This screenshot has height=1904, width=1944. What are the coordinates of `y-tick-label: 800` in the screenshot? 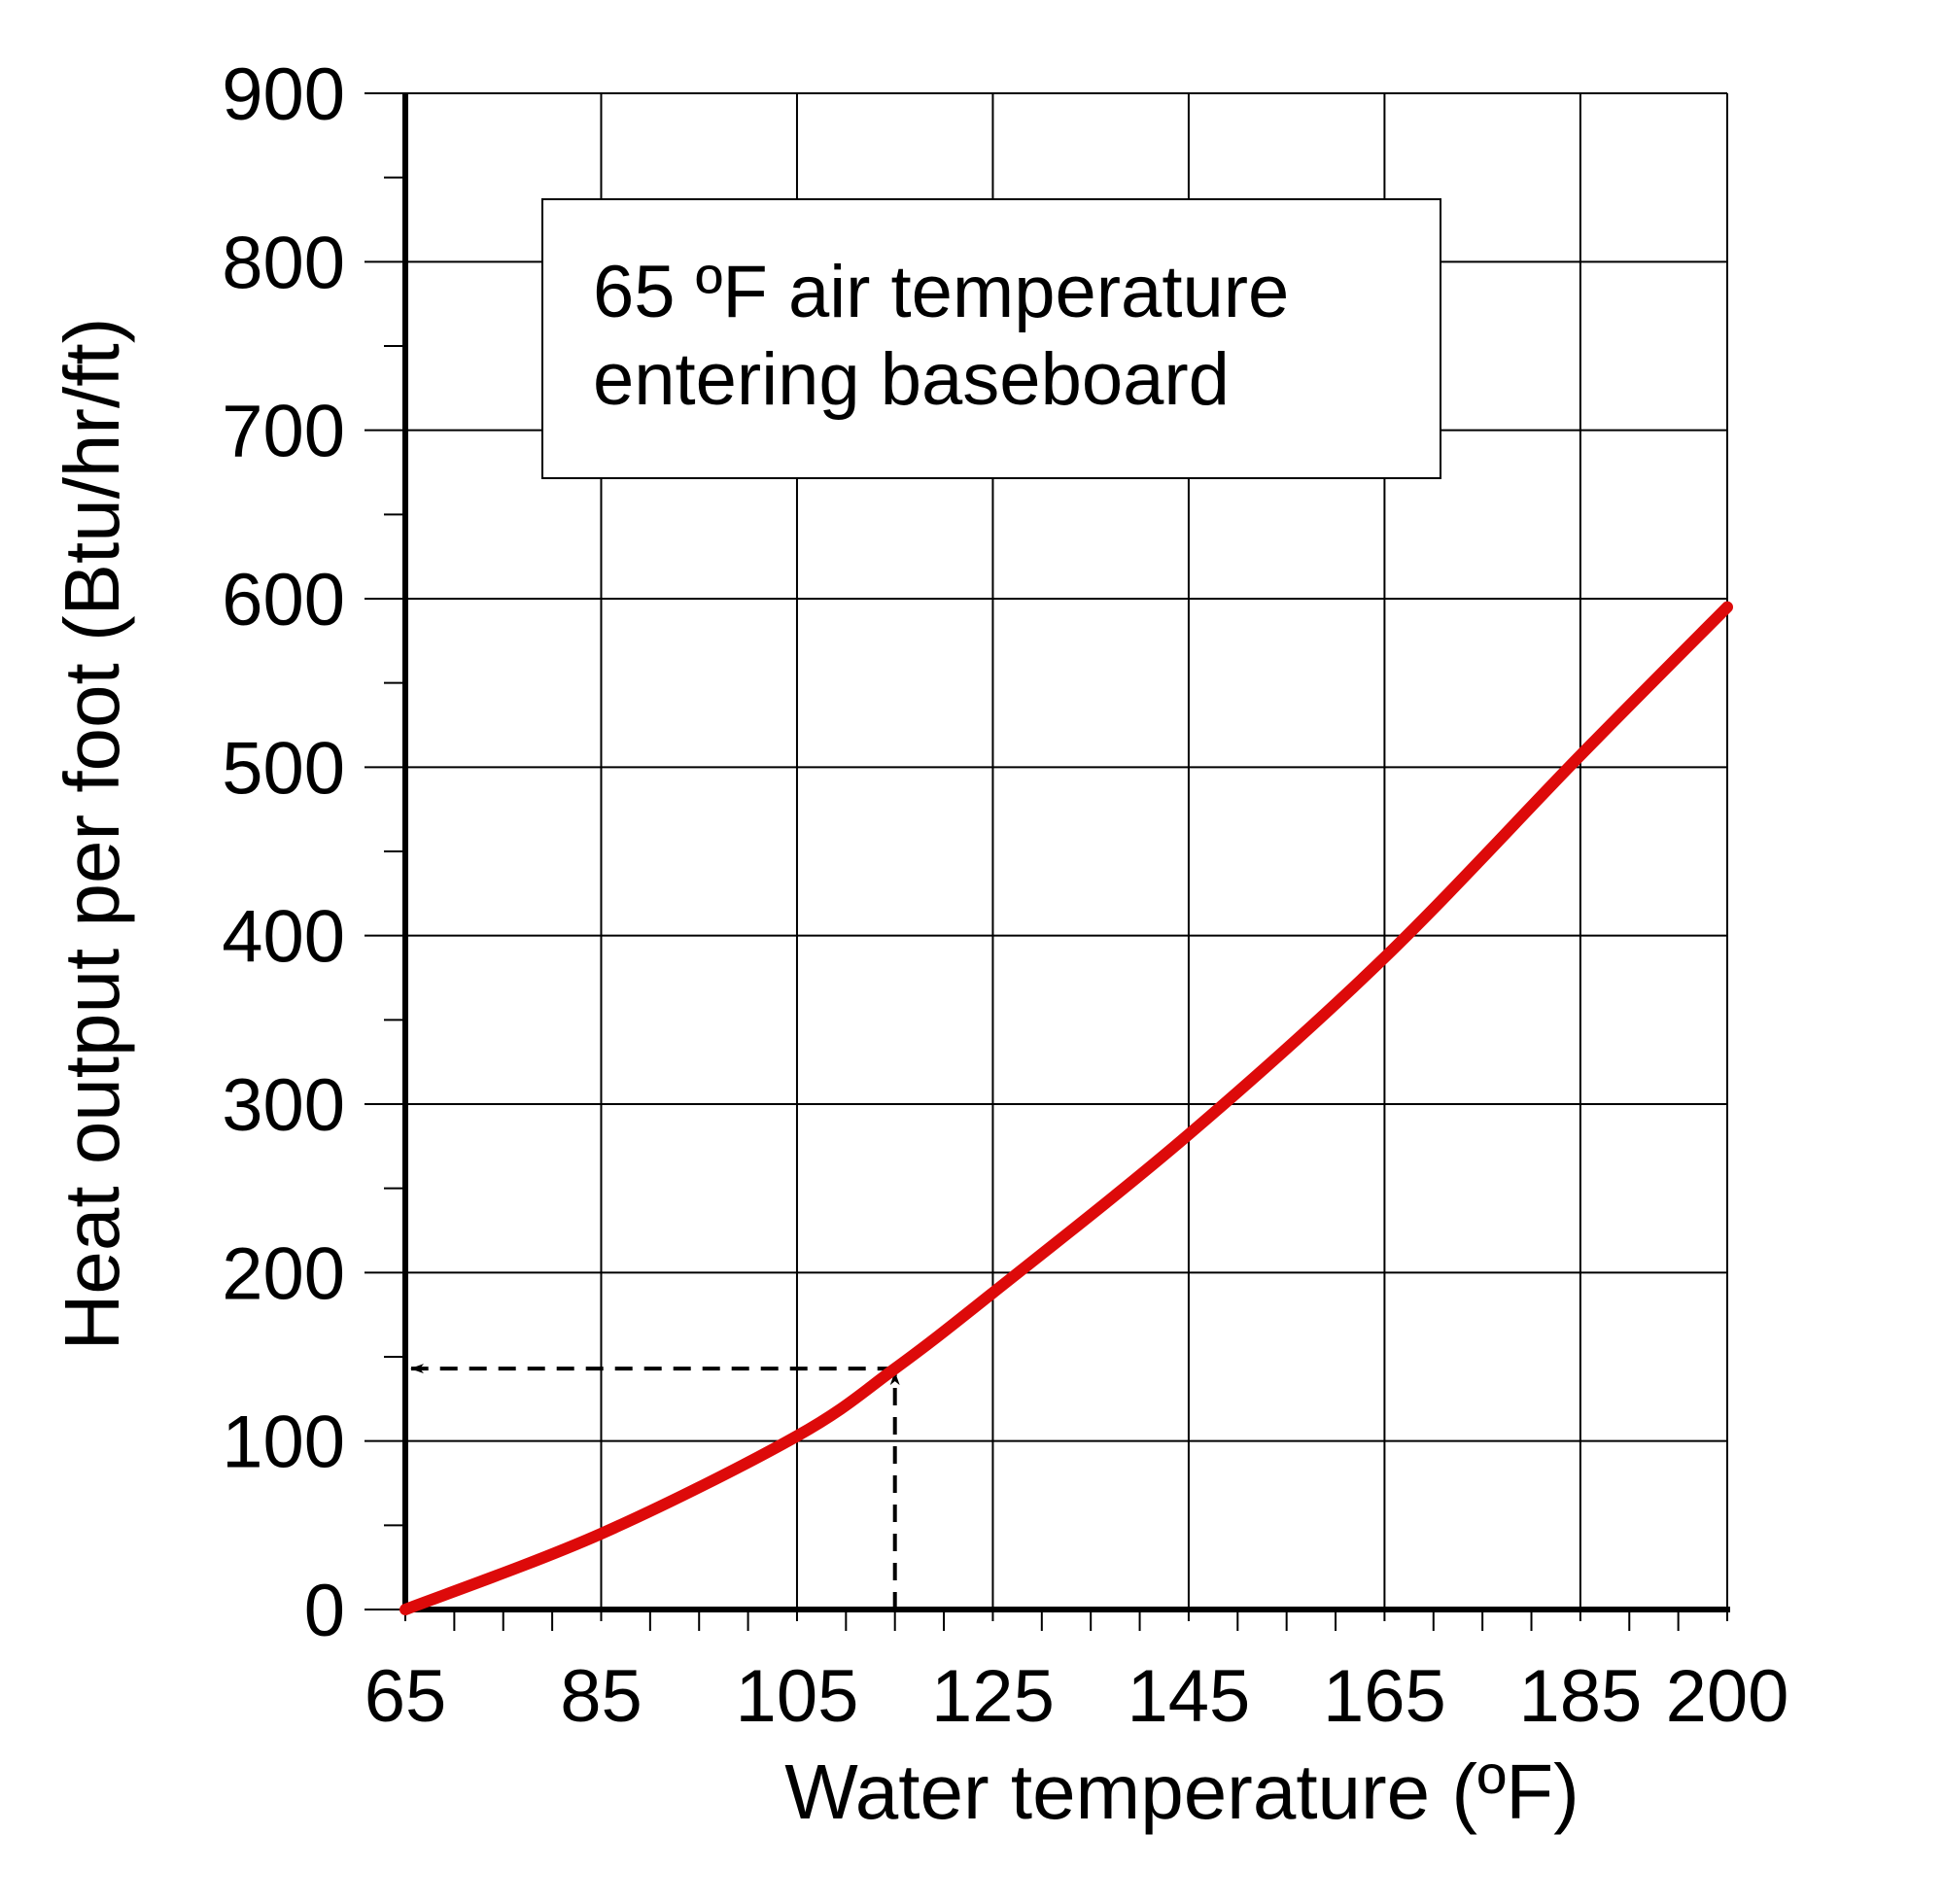 It's located at (283, 263).